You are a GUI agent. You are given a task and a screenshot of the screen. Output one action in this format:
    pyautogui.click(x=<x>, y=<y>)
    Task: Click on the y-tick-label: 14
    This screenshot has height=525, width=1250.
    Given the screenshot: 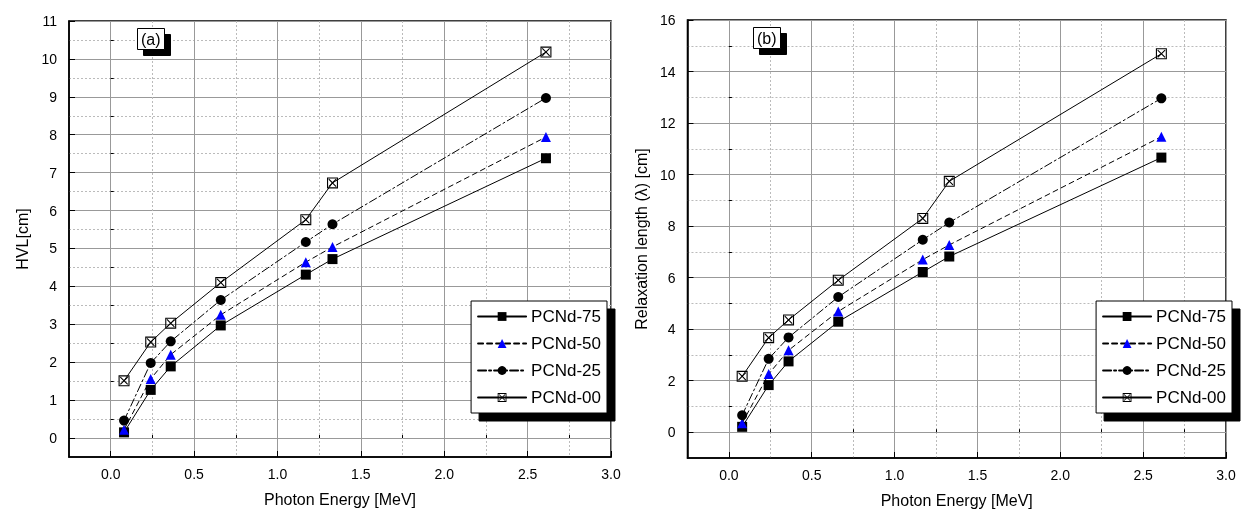 What is the action you would take?
    pyautogui.click(x=667, y=71)
    